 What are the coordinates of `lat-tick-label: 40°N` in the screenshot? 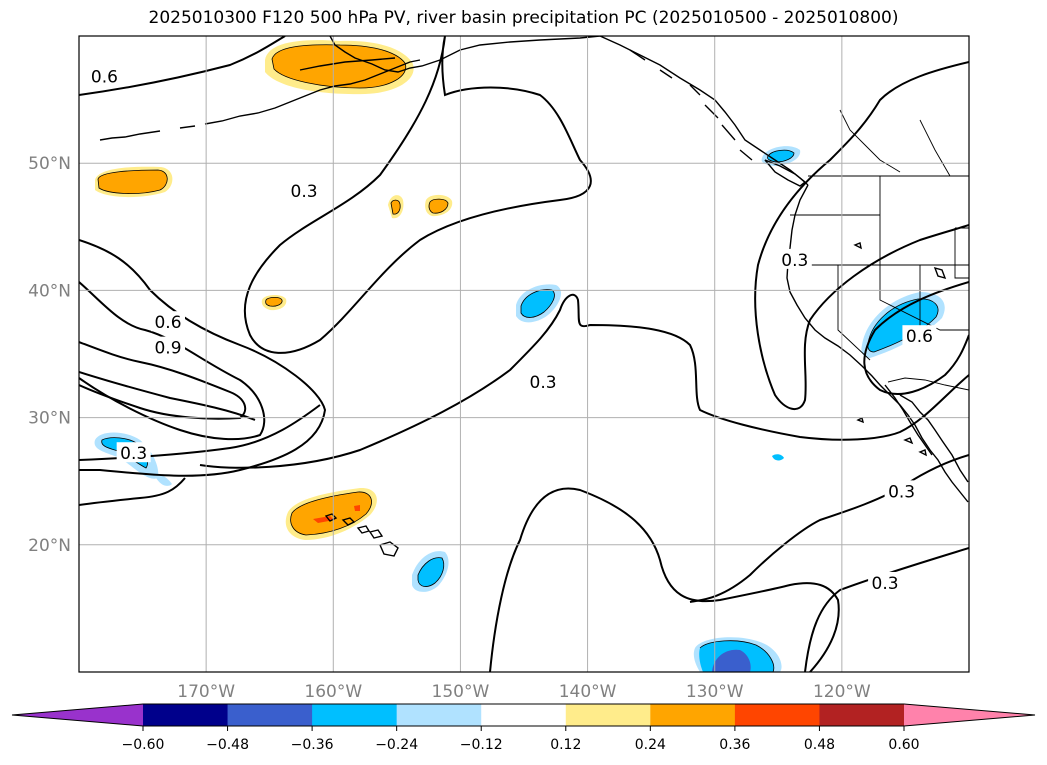 It's located at (49, 291).